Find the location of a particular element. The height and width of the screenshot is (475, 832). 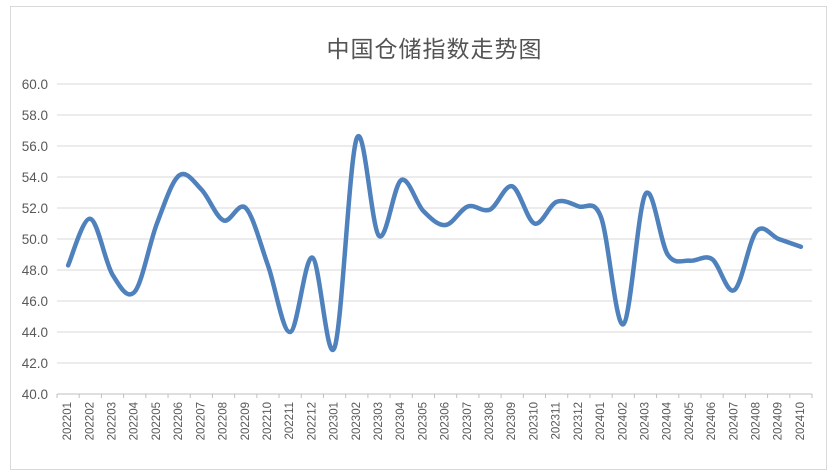

x-axis-tick-label: 202404 is located at coordinates (668, 420).